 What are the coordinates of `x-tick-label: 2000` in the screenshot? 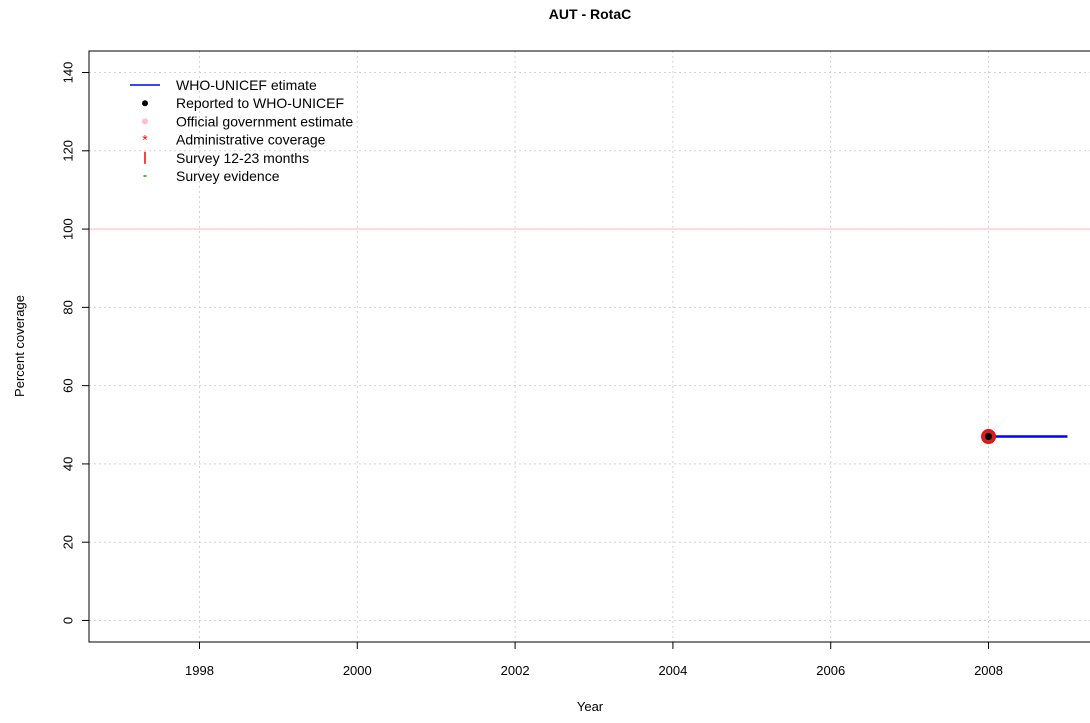 It's located at (357, 670).